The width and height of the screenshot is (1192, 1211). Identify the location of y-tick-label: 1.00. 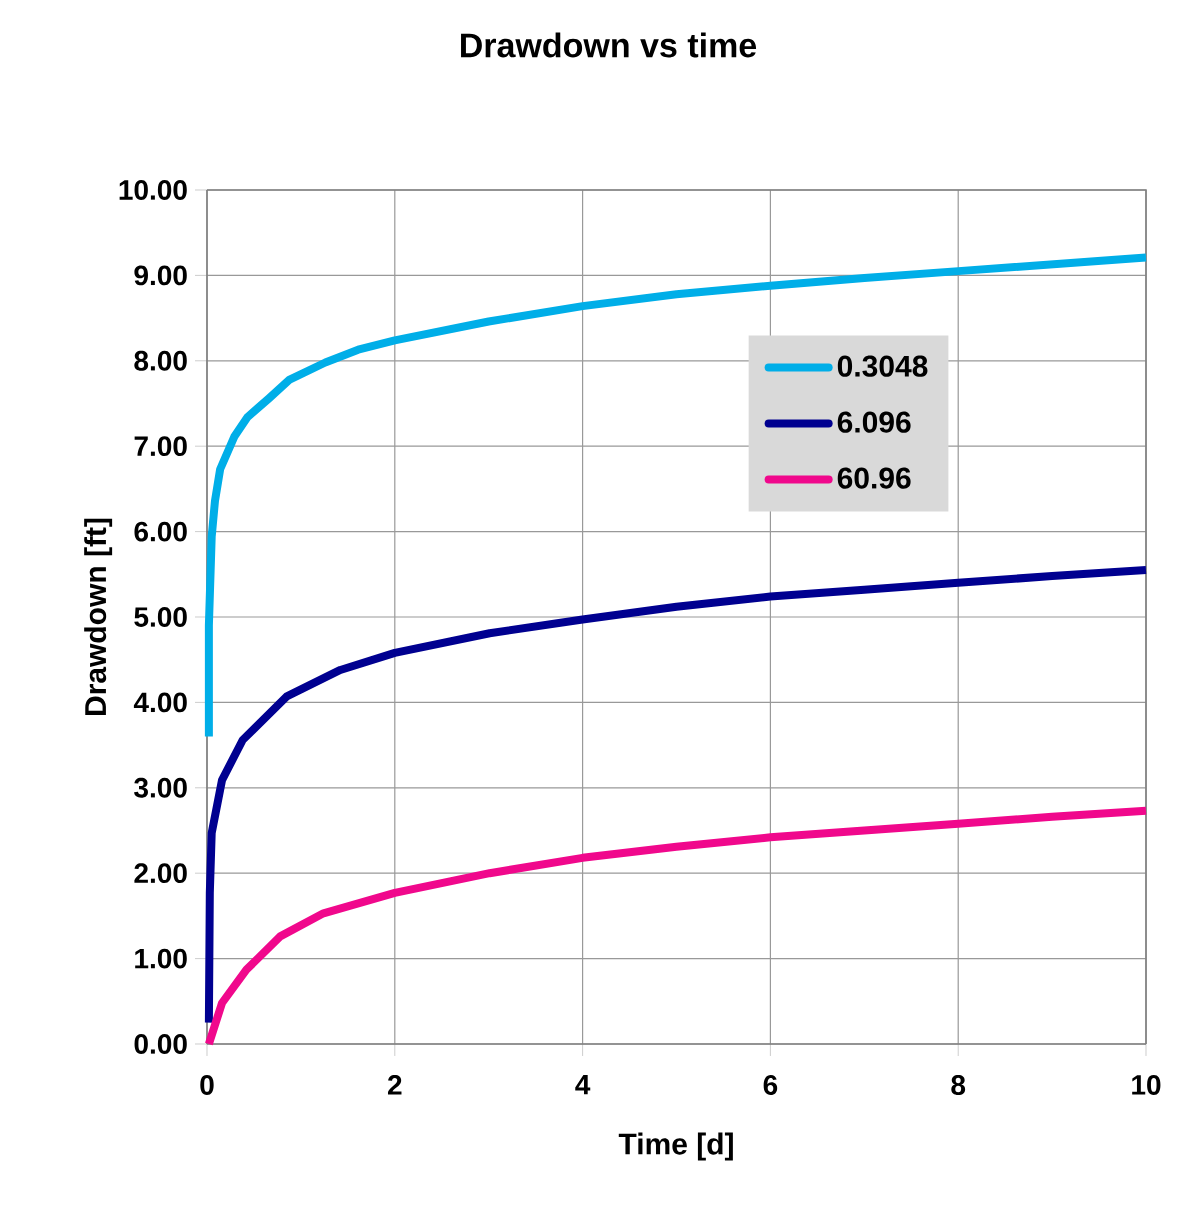
(161, 958).